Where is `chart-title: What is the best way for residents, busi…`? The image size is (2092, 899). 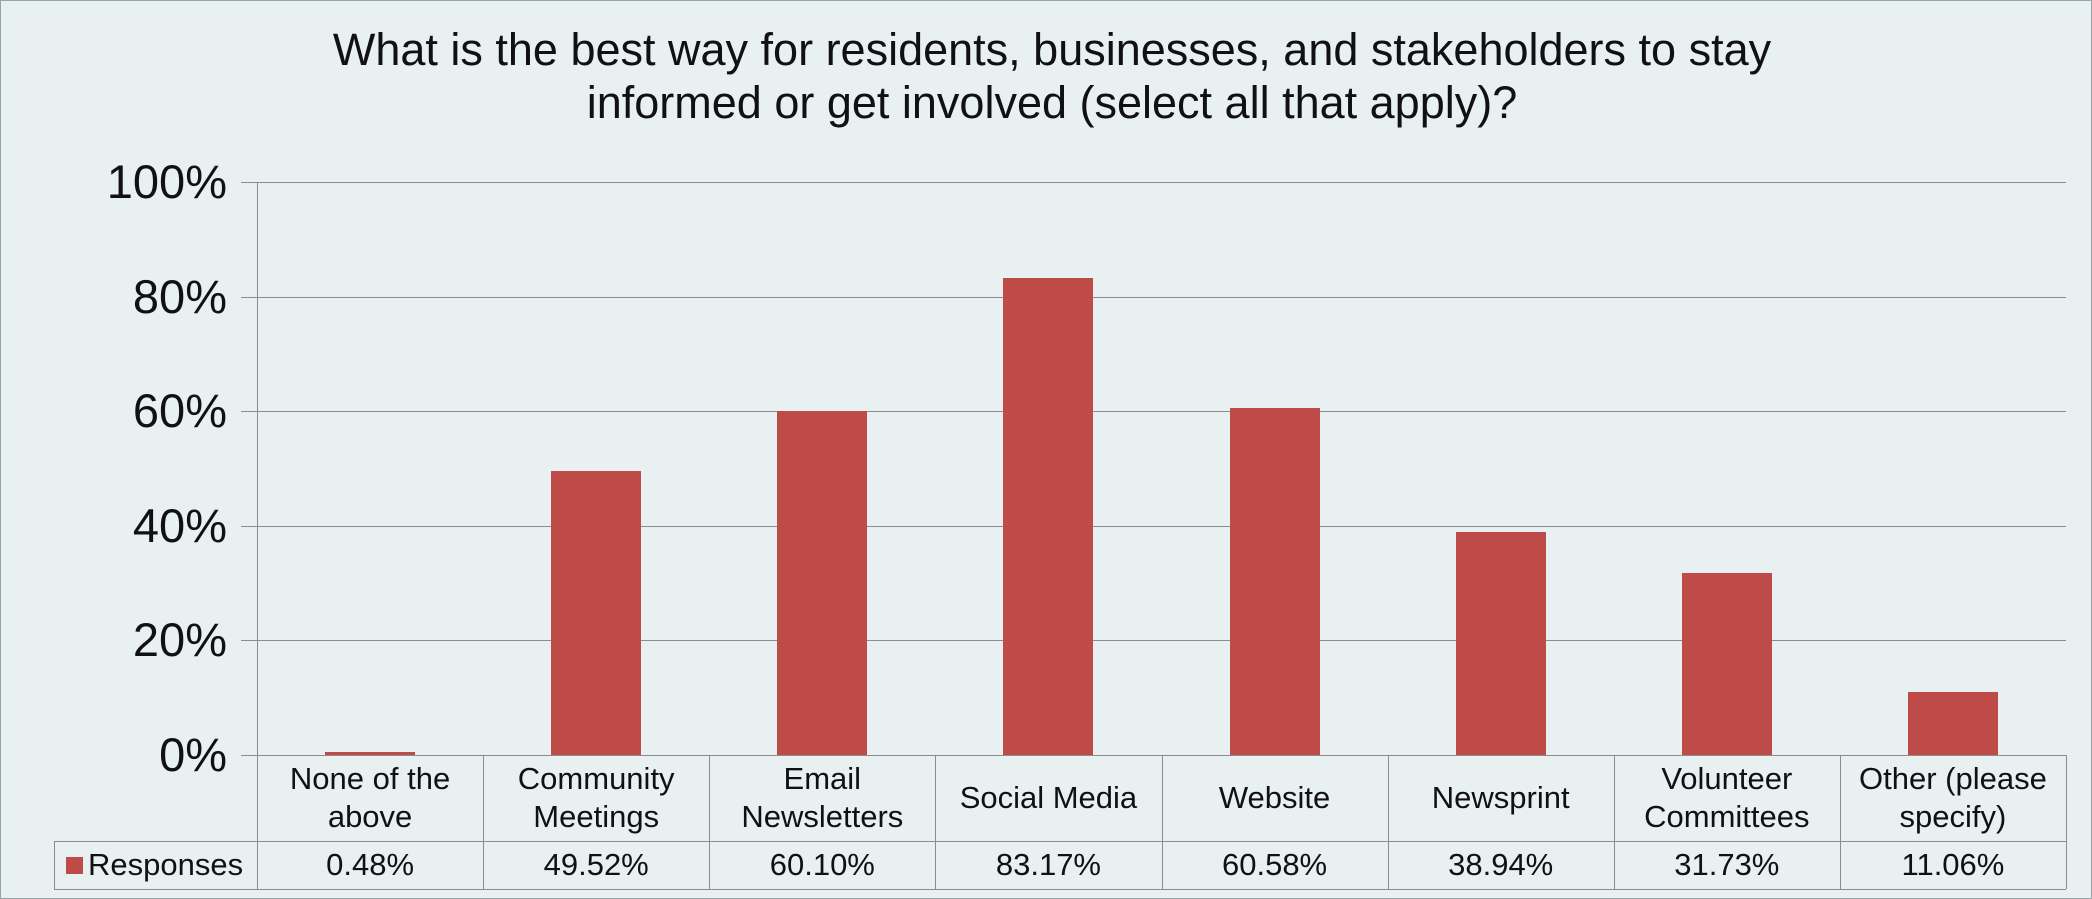 chart-title: What is the best way for residents, busi… is located at coordinates (1052, 76).